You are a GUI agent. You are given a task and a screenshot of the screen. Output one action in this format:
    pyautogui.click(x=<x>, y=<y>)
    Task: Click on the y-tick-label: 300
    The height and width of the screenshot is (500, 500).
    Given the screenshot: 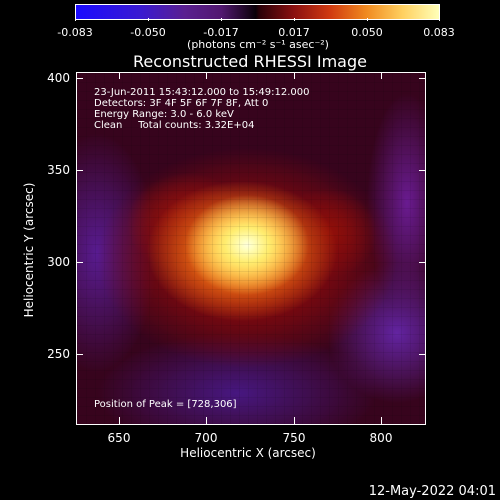 What is the action you would take?
    pyautogui.click(x=58, y=262)
    